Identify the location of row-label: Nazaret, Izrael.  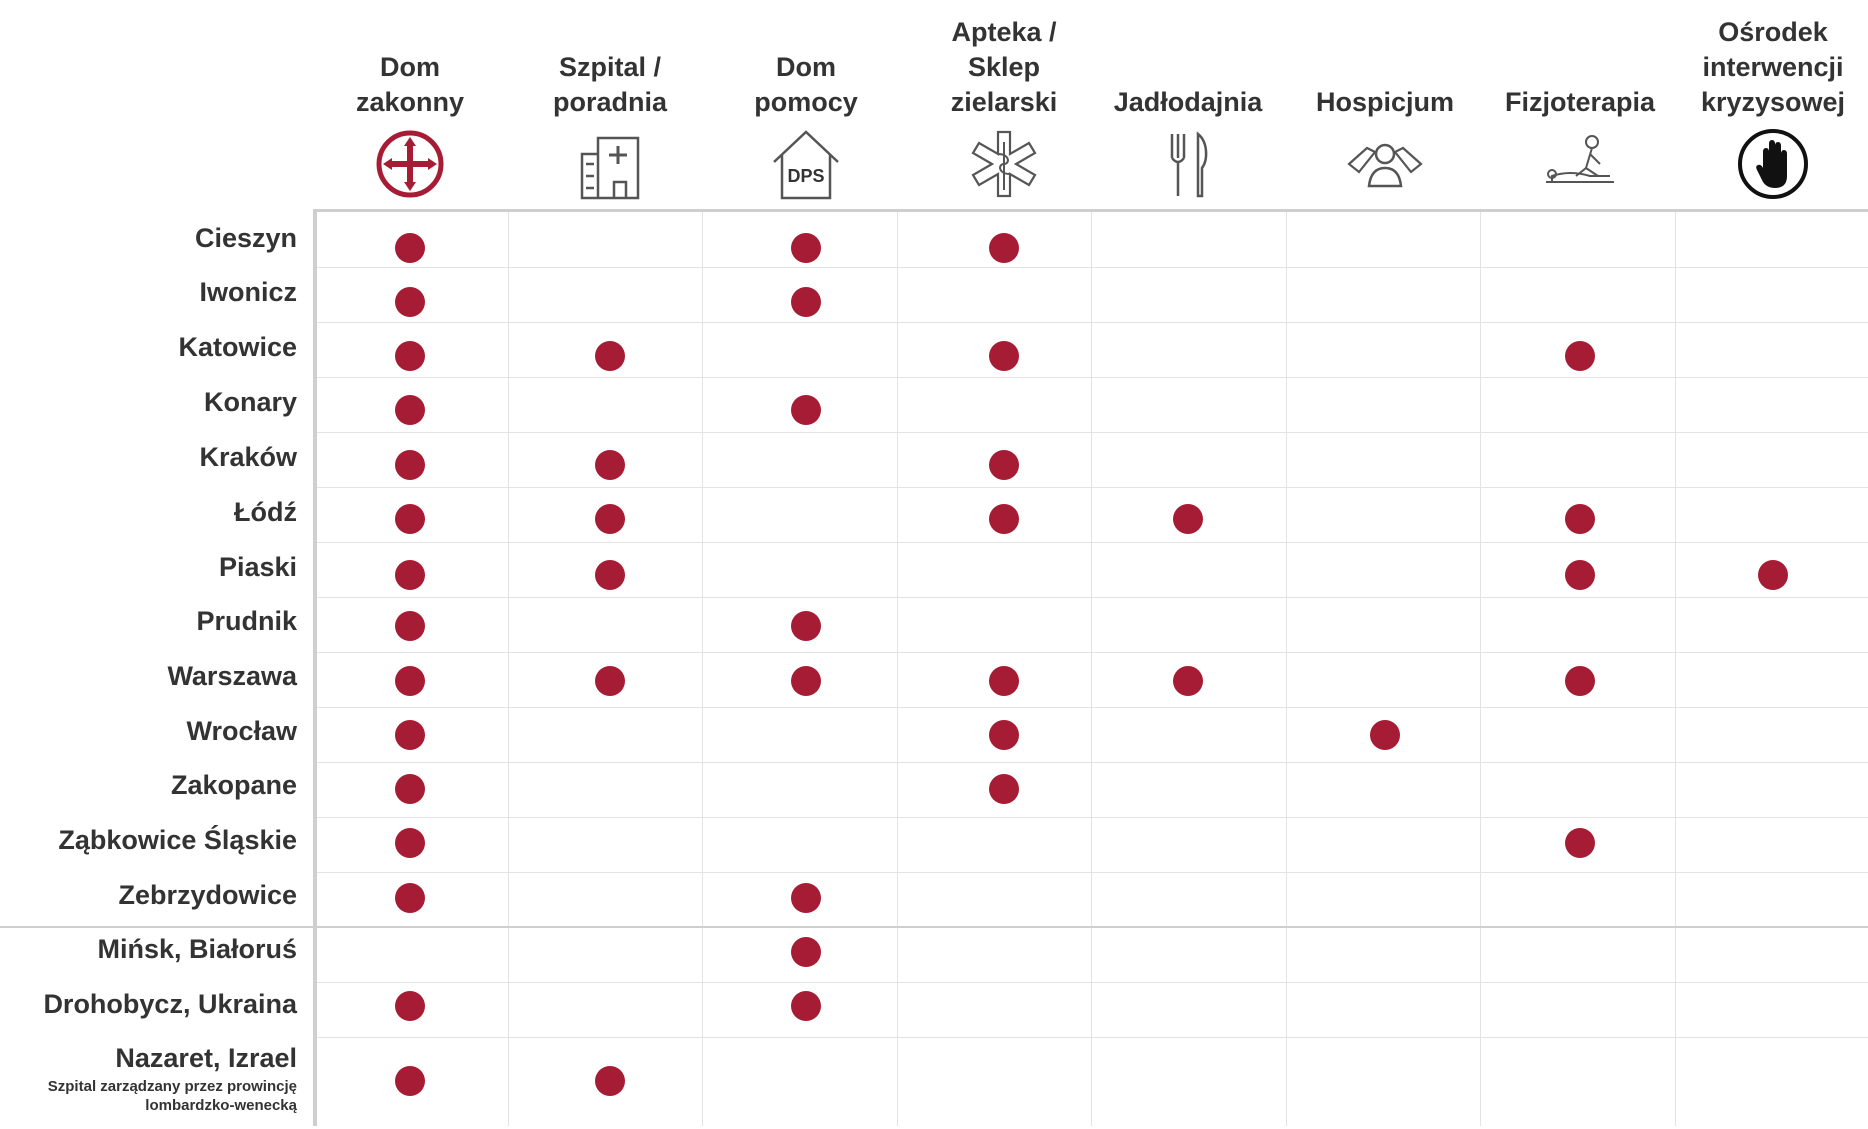
(206, 1058).